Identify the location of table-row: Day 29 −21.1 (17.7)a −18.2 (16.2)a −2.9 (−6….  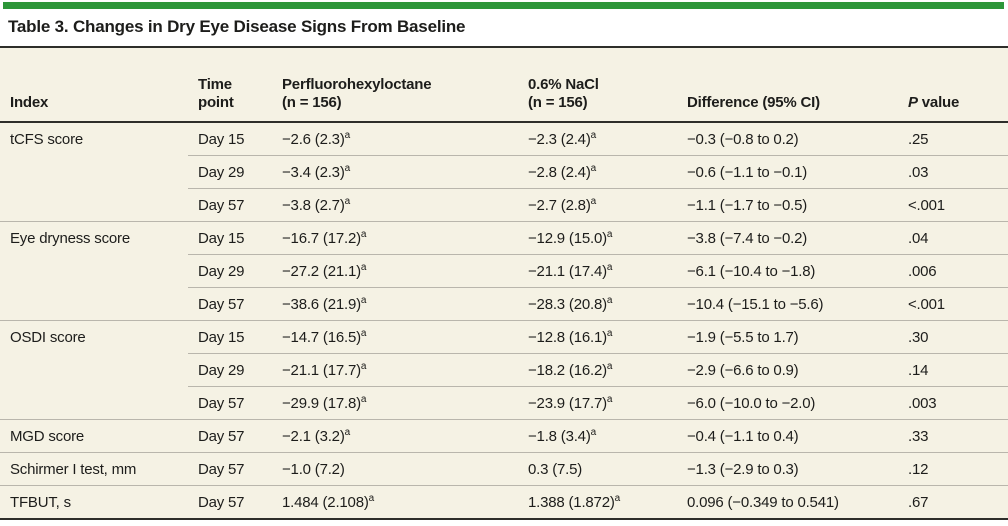
(504, 370).